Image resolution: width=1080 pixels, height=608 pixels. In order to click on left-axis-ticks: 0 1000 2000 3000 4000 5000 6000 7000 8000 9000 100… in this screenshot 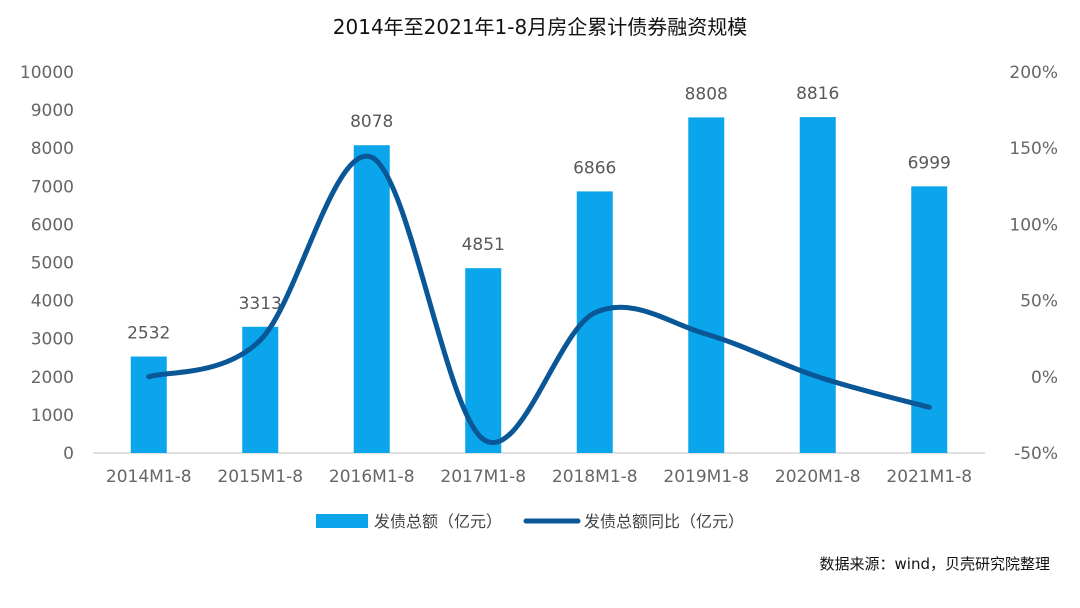, I will do `click(47, 263)`.